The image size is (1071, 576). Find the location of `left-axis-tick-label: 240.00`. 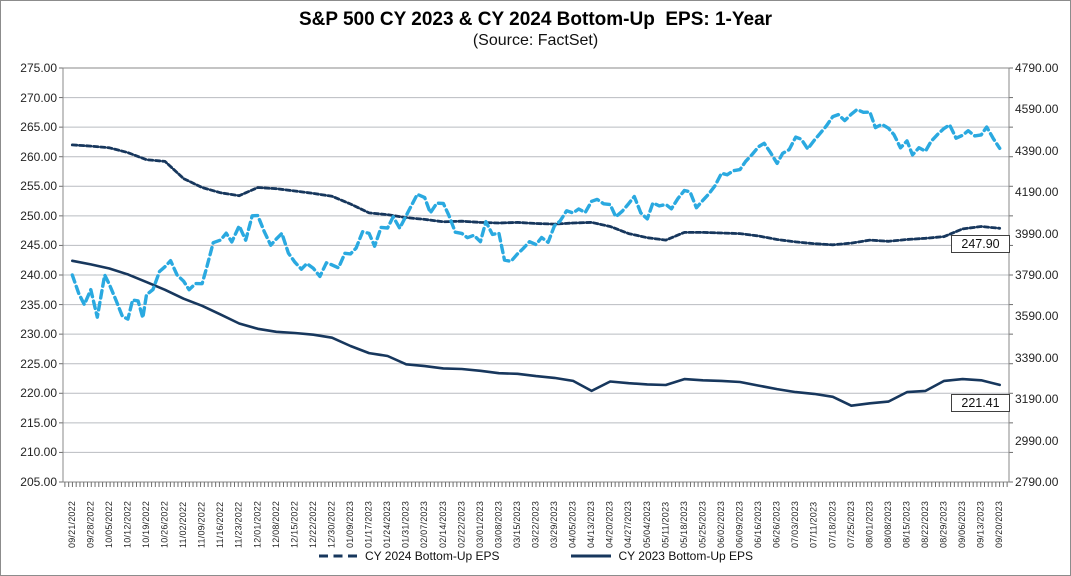

left-axis-tick-label: 240.00 is located at coordinates (38, 275).